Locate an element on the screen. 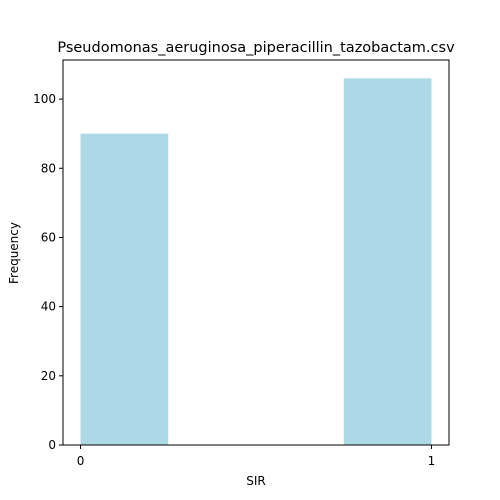 This screenshot has width=500, height=500. y-tick-label-4: 80 is located at coordinates (48, 168).